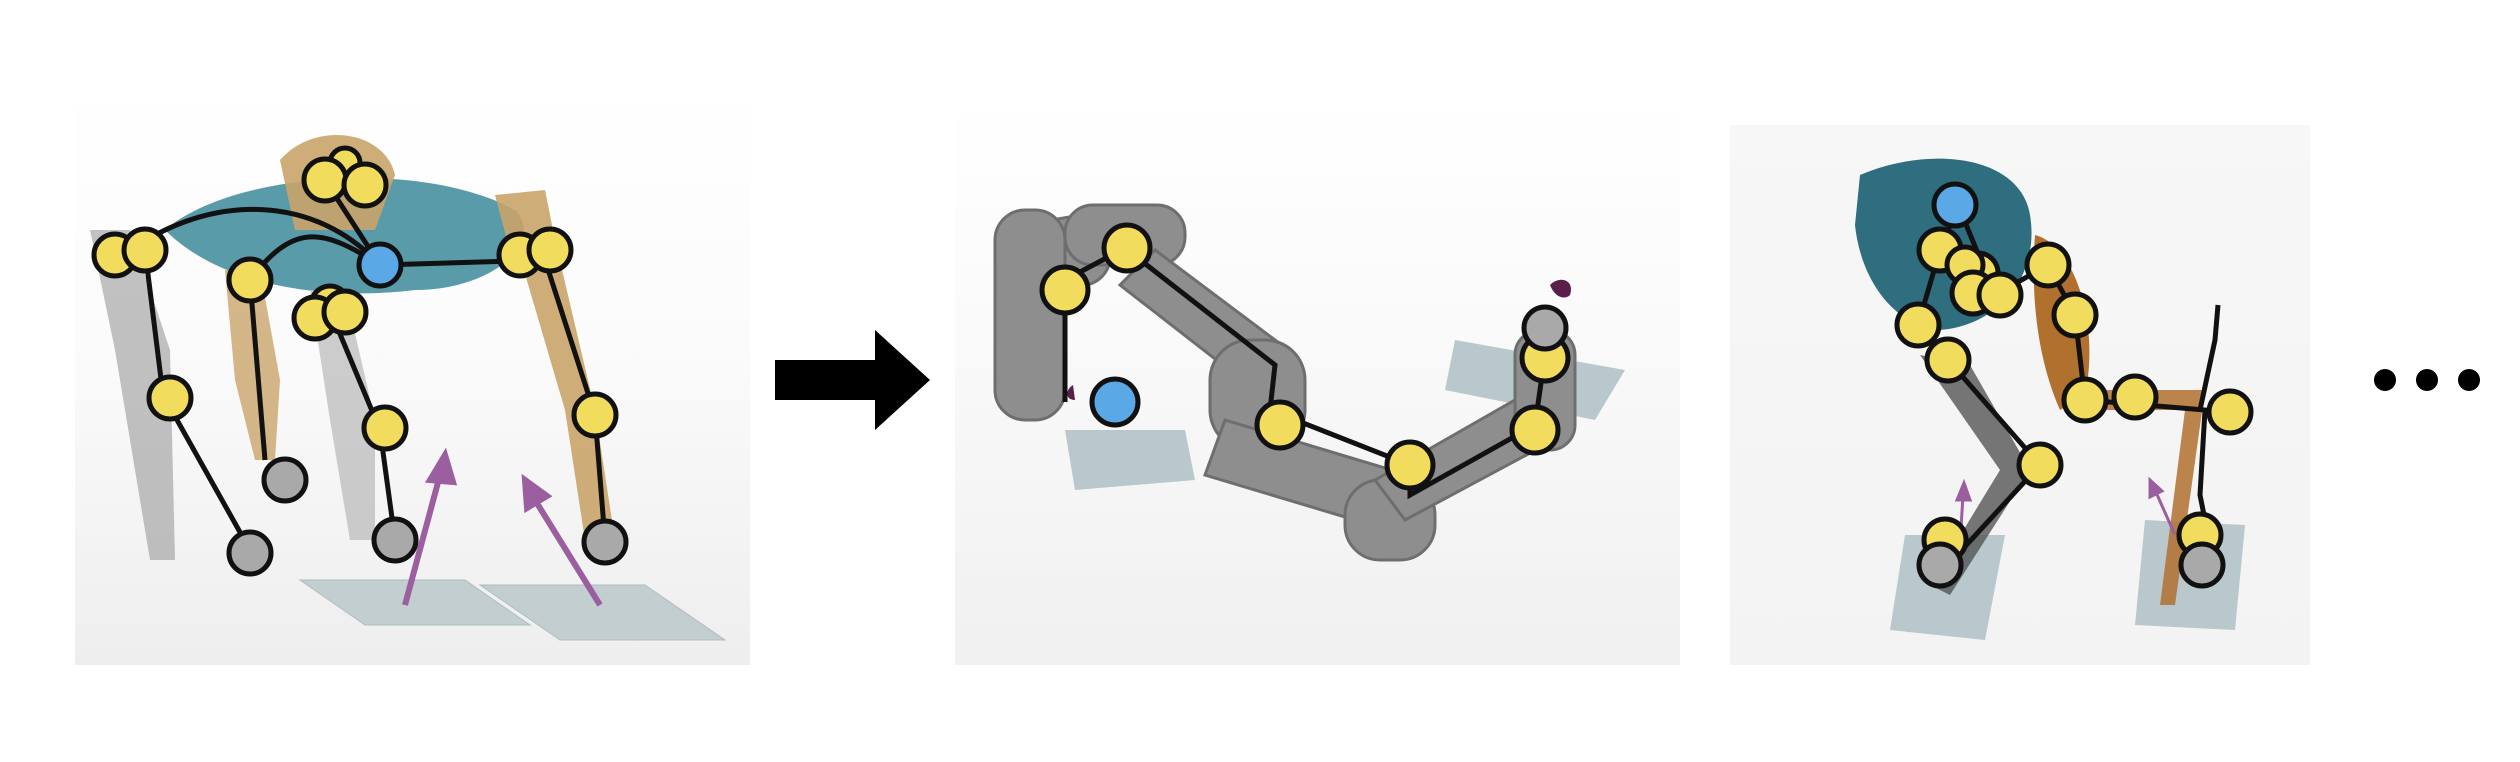 Image resolution: width=2520 pixels, height=762 pixels. I want to click on biped-graph, so click(2054, 399).